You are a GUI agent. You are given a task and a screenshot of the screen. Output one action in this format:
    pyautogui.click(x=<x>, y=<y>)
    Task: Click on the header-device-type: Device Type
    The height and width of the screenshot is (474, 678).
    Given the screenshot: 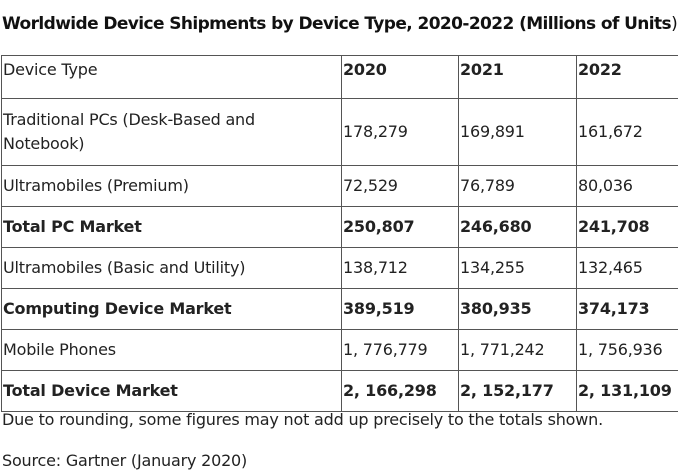 What is the action you would take?
    pyautogui.click(x=171, y=77)
    